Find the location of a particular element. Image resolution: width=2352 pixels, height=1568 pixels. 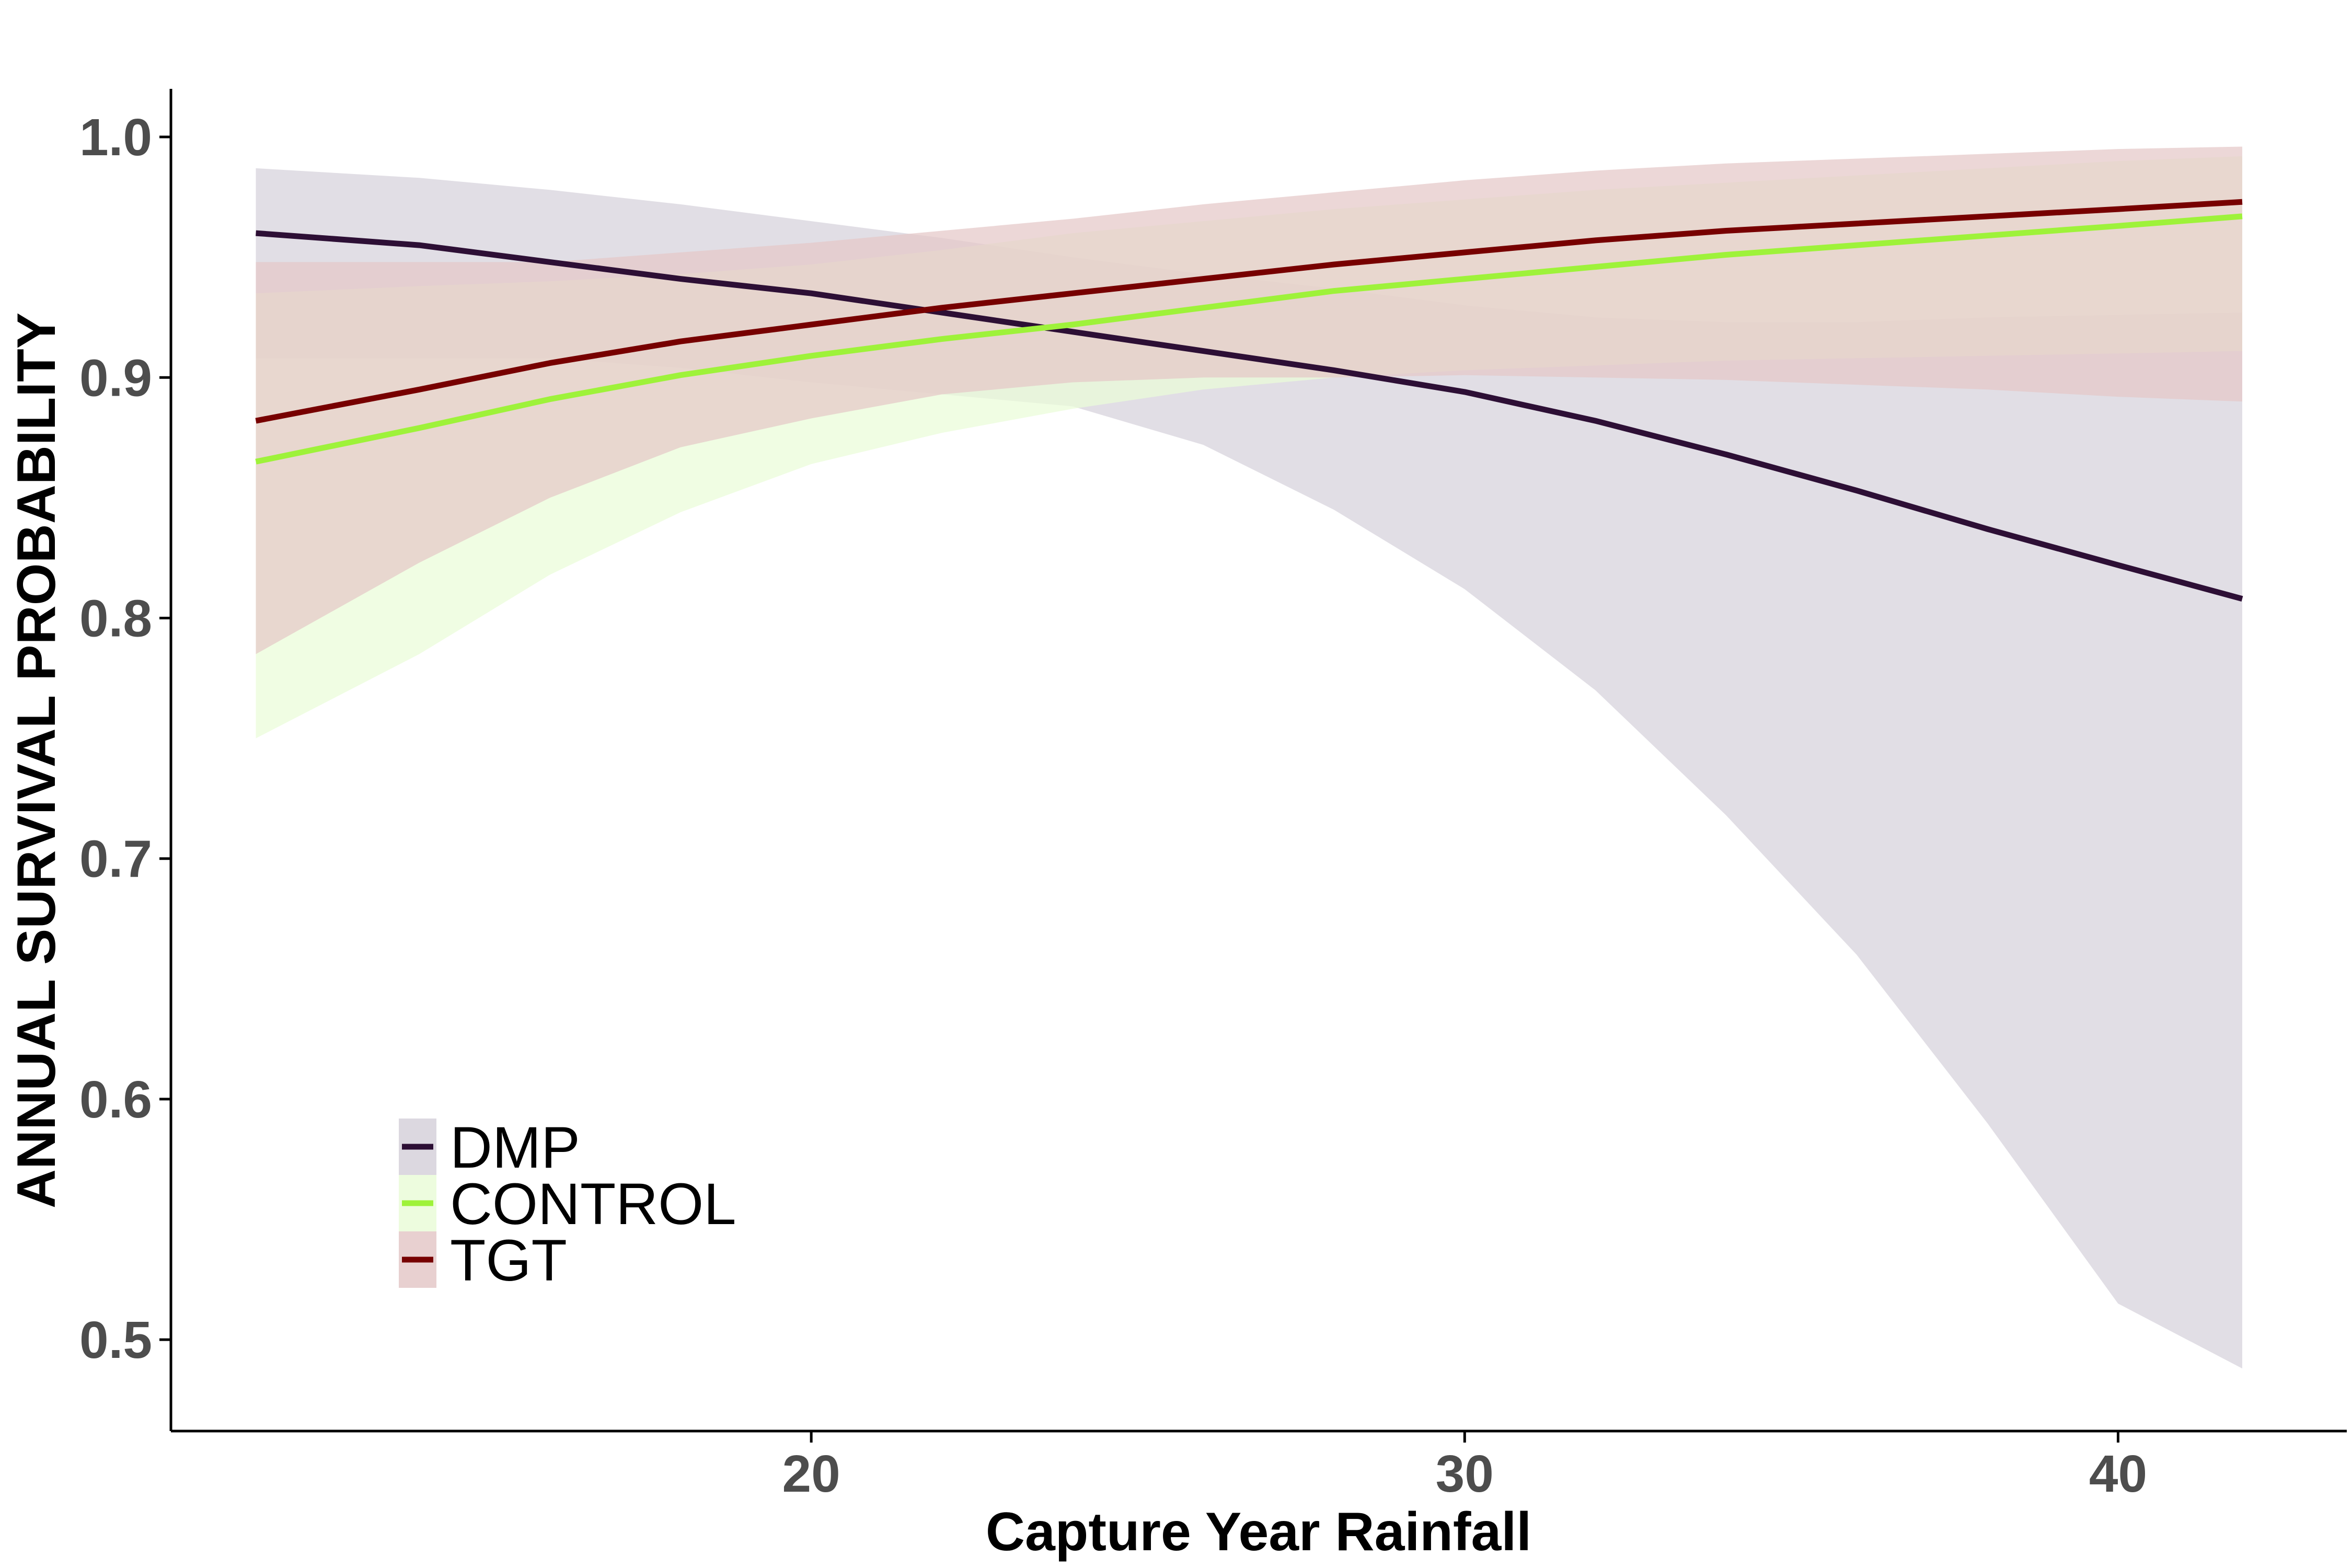

y-axis-title: ANNUAL SURVIVAL PROBABILITY is located at coordinates (36, 760).